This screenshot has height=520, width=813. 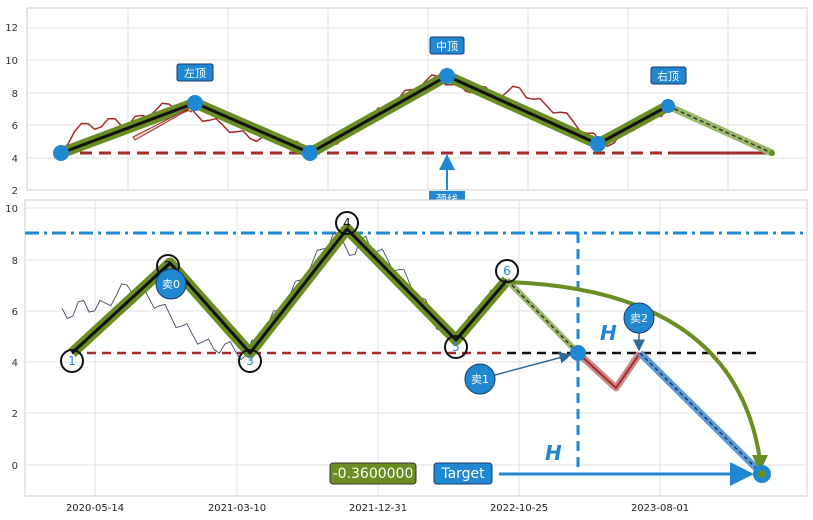 I want to click on point-6: 6, so click(x=507, y=271).